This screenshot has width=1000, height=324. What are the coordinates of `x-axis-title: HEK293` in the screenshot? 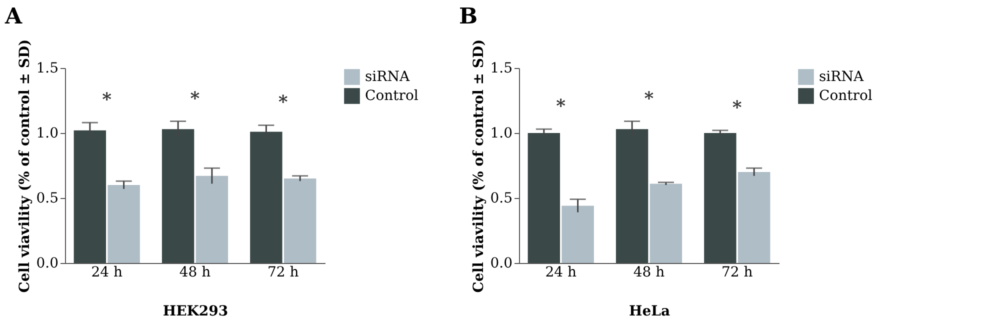 It's located at (195, 312).